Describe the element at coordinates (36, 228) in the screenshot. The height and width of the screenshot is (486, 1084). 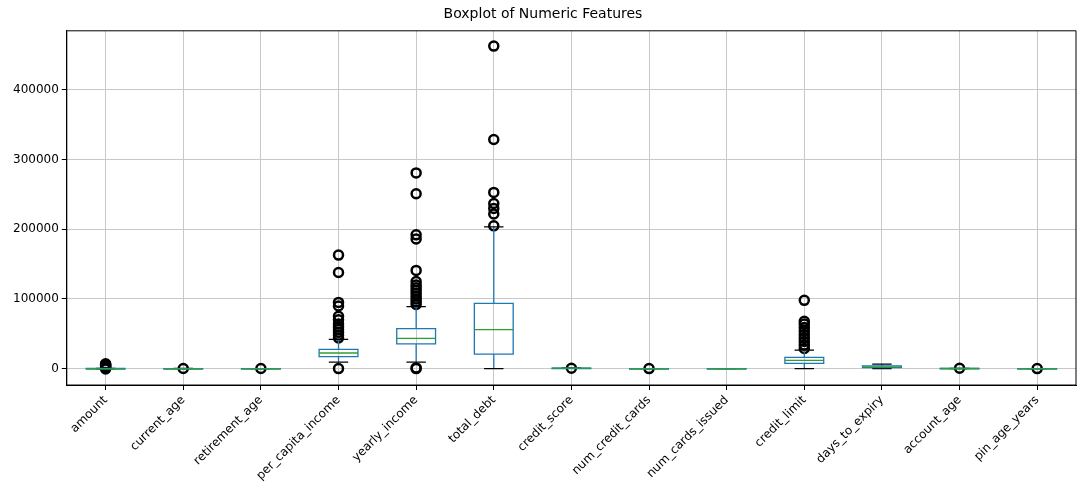
I see `y-tick-label: 200000` at that location.